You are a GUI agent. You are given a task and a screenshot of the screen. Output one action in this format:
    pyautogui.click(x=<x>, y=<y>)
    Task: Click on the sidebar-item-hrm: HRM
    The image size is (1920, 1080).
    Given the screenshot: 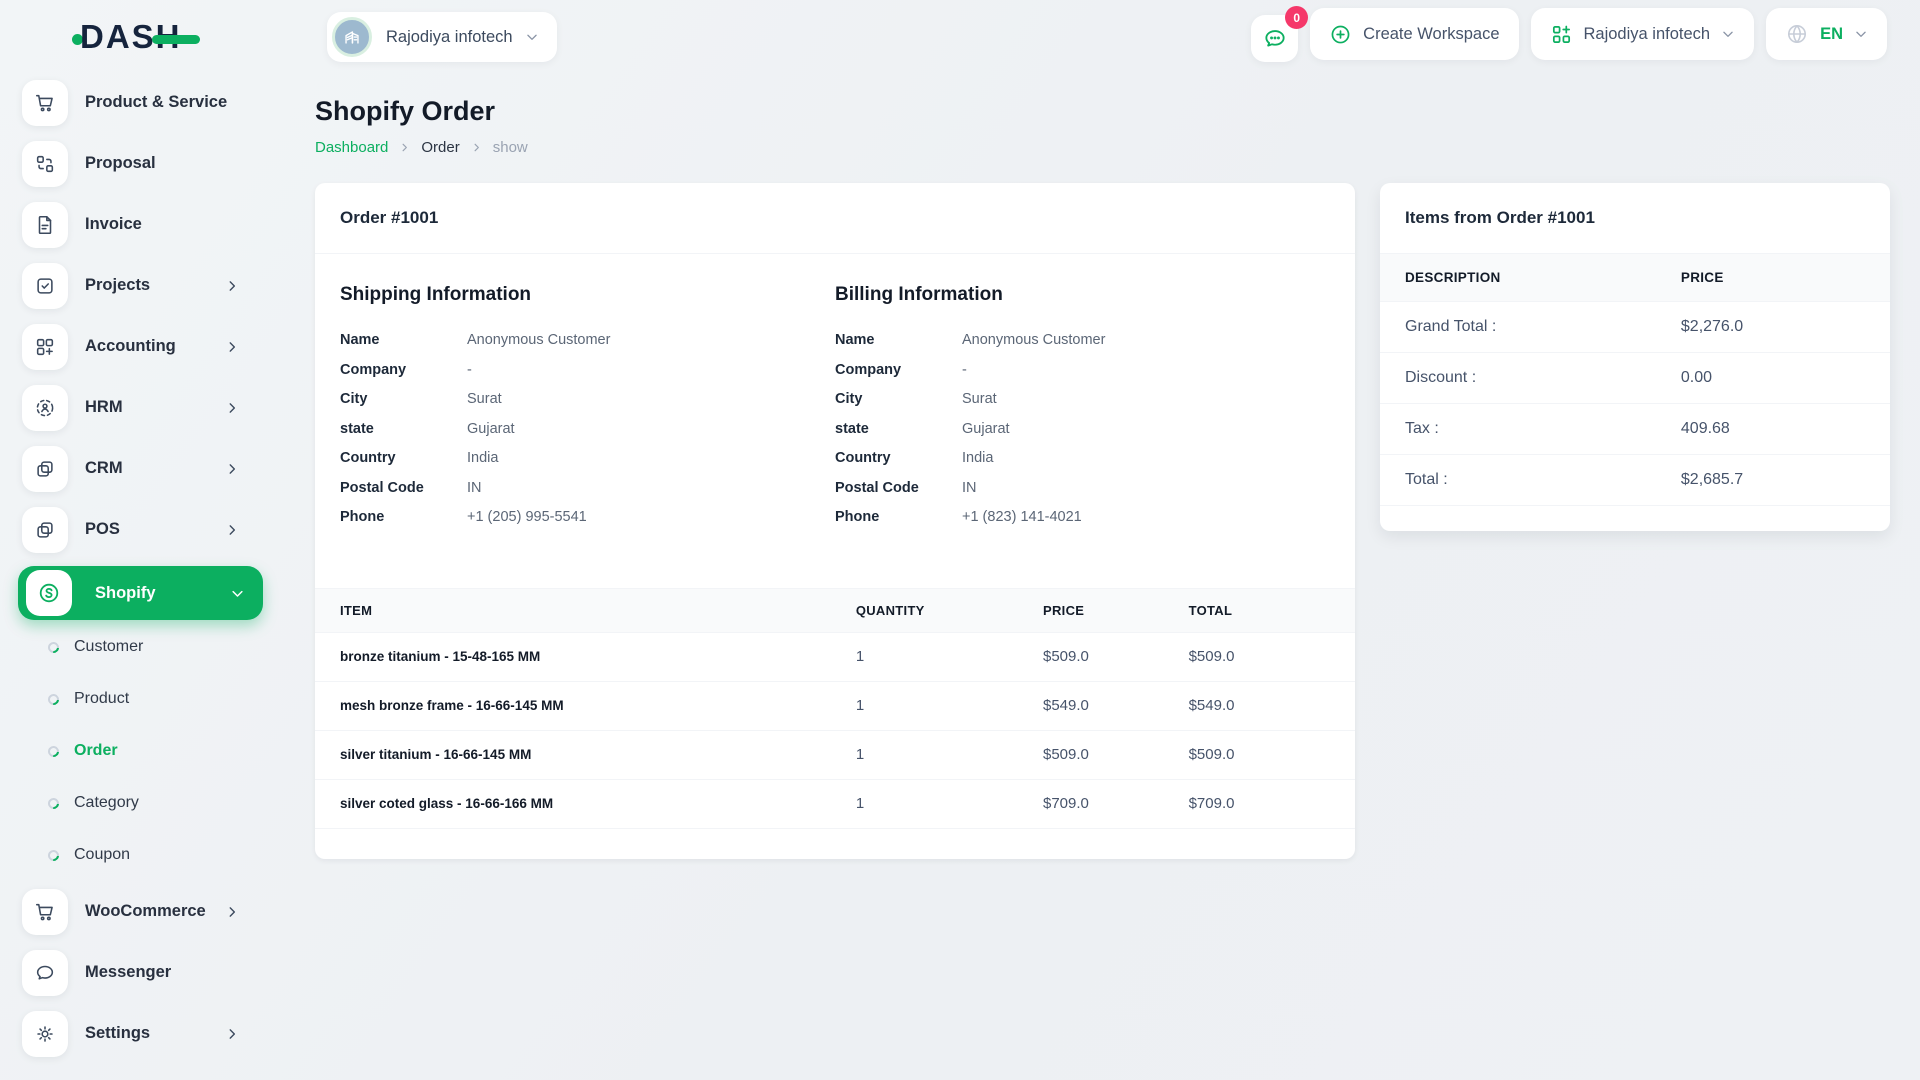 What is the action you would take?
    pyautogui.click(x=132, y=407)
    